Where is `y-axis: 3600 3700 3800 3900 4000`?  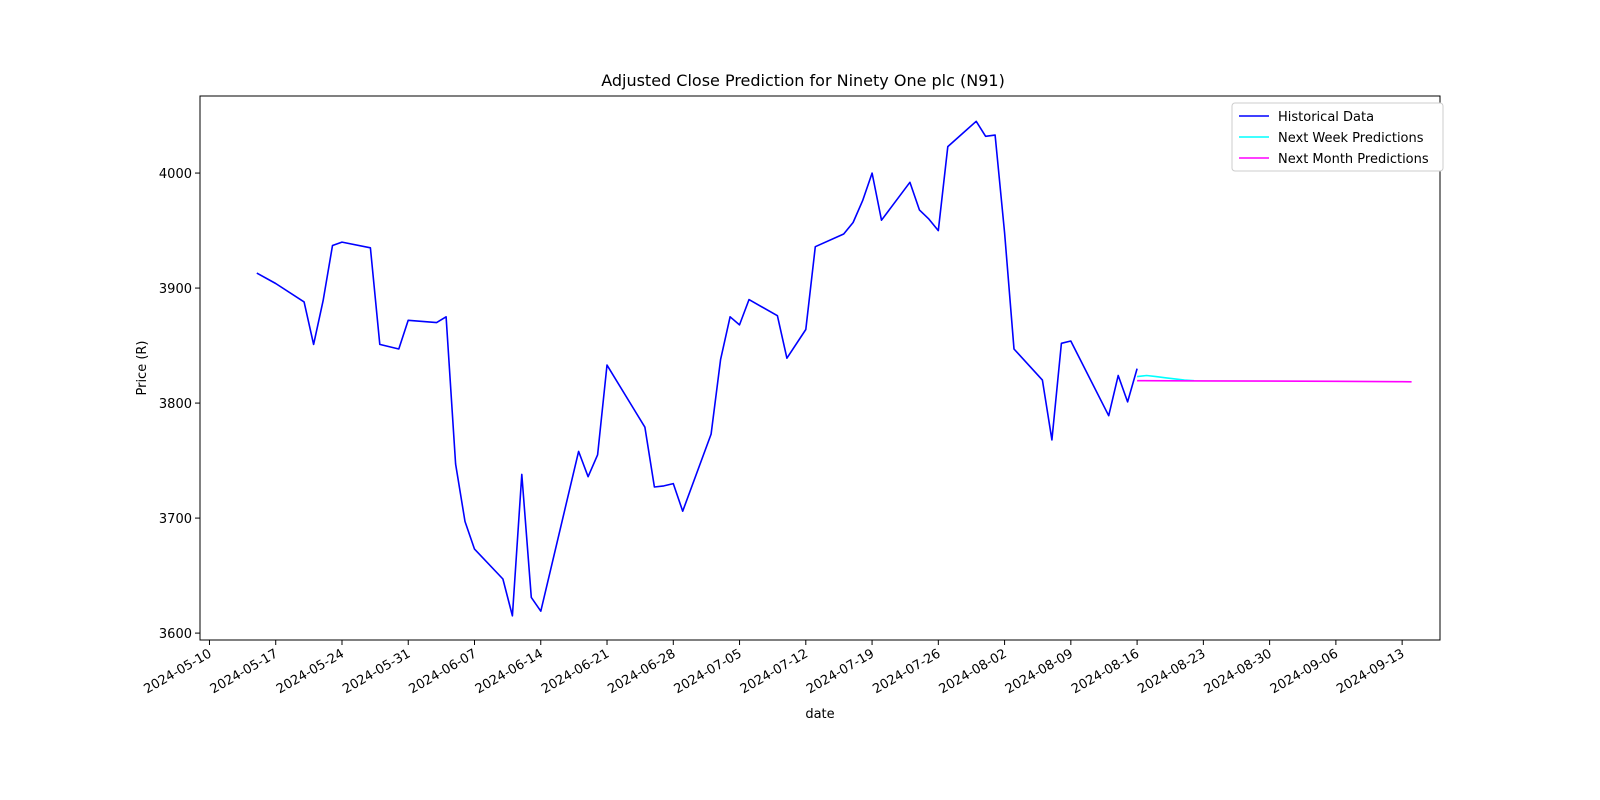
y-axis: 3600 3700 3800 3900 4000 is located at coordinates (179, 404).